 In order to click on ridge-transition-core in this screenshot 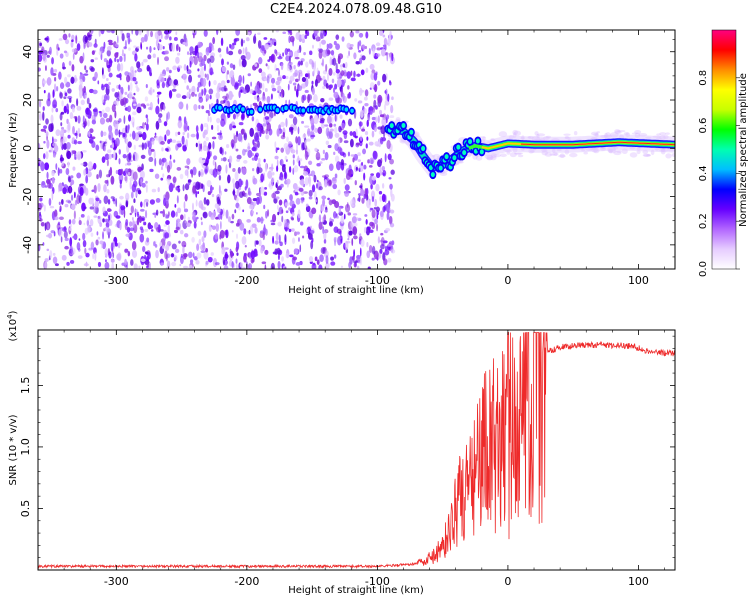, I will do `click(446, 157)`.